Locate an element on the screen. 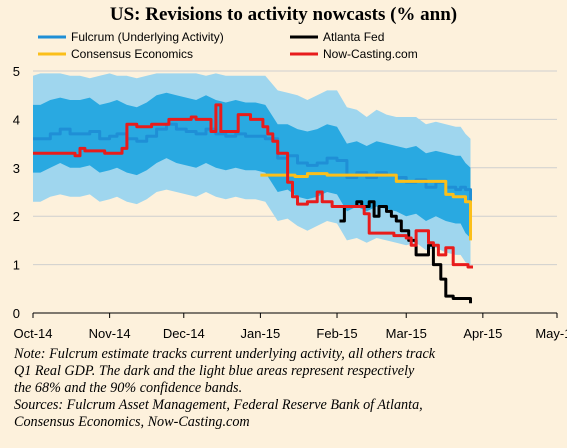 Image resolution: width=567 pixels, height=448 pixels. series-atlanta-fed is located at coordinates (405, 252).